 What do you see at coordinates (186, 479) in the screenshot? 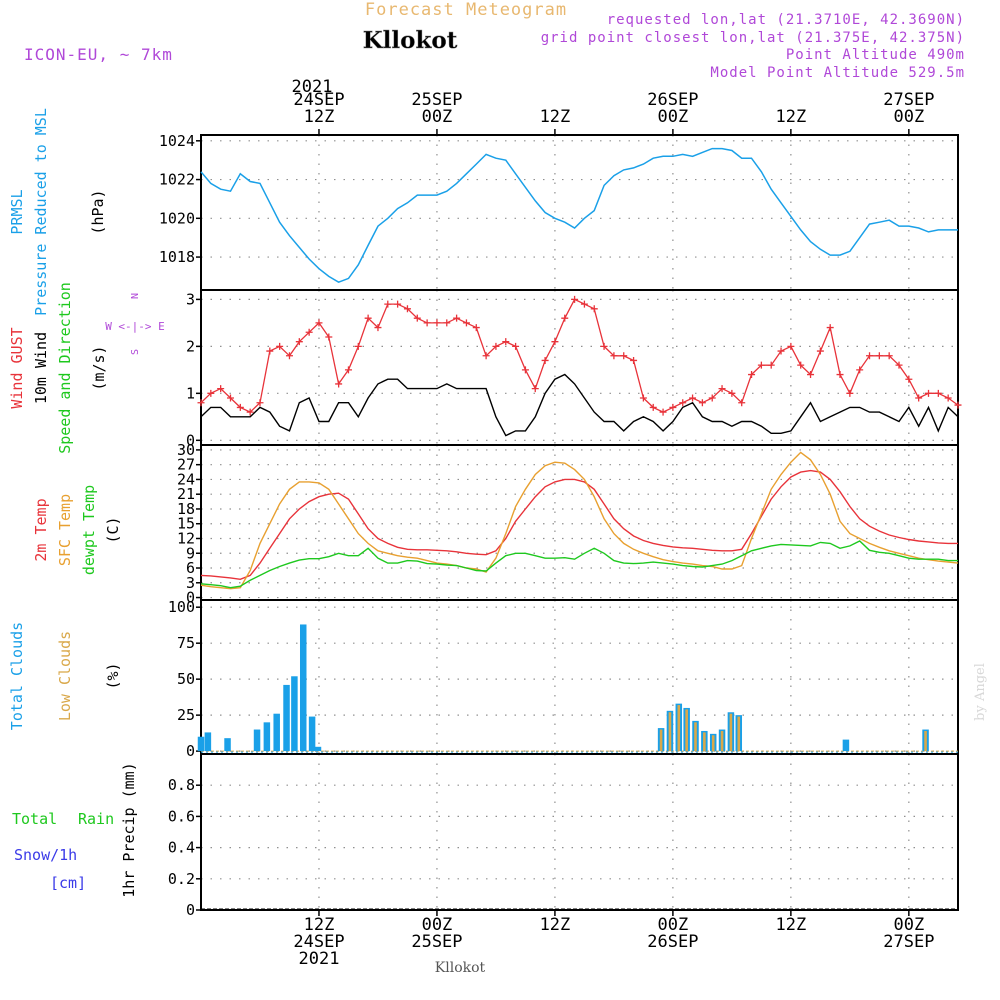
I see `y-tick-label: 24` at bounding box center [186, 479].